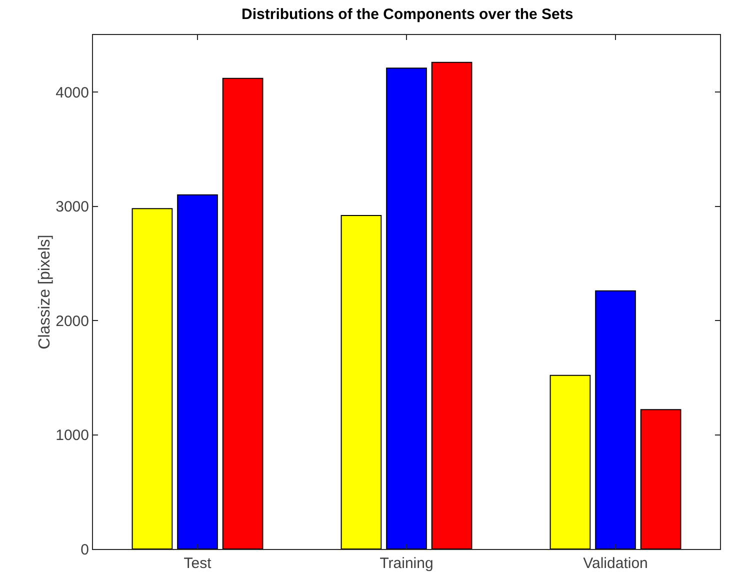 The width and height of the screenshot is (734, 583). I want to click on x-tick-label: Validation, so click(615, 563).